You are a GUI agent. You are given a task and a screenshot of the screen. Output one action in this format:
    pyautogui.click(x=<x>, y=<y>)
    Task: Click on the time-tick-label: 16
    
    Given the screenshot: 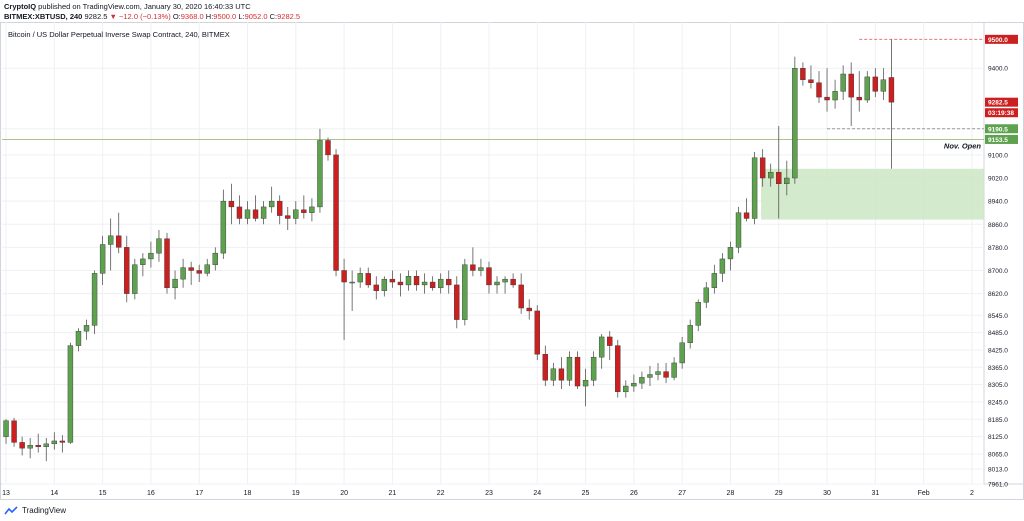 What is the action you would take?
    pyautogui.click(x=151, y=493)
    